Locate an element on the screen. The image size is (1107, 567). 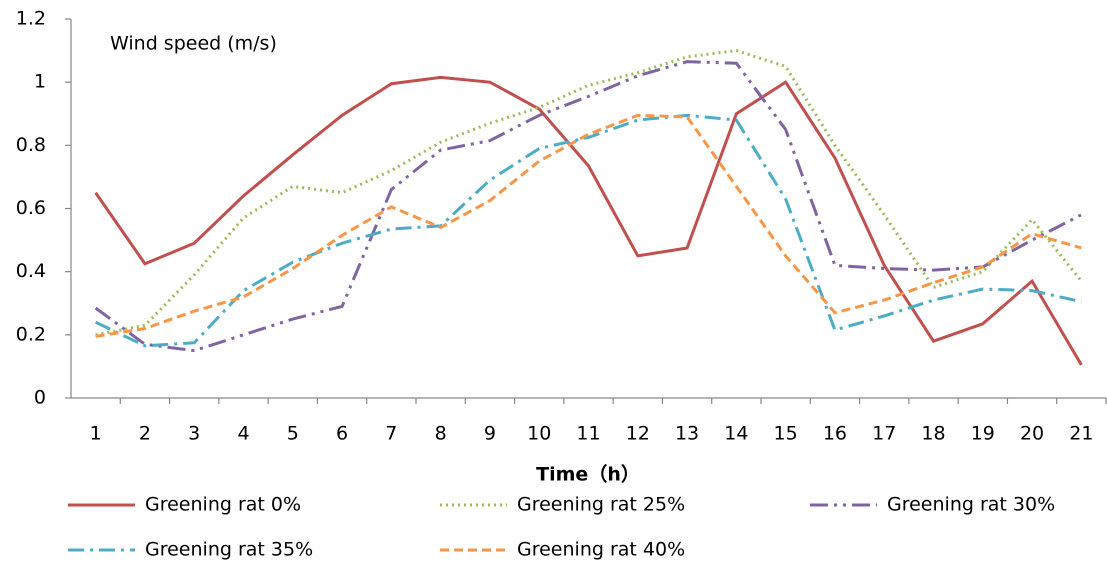
x-tick-label: 14 is located at coordinates (736, 434).